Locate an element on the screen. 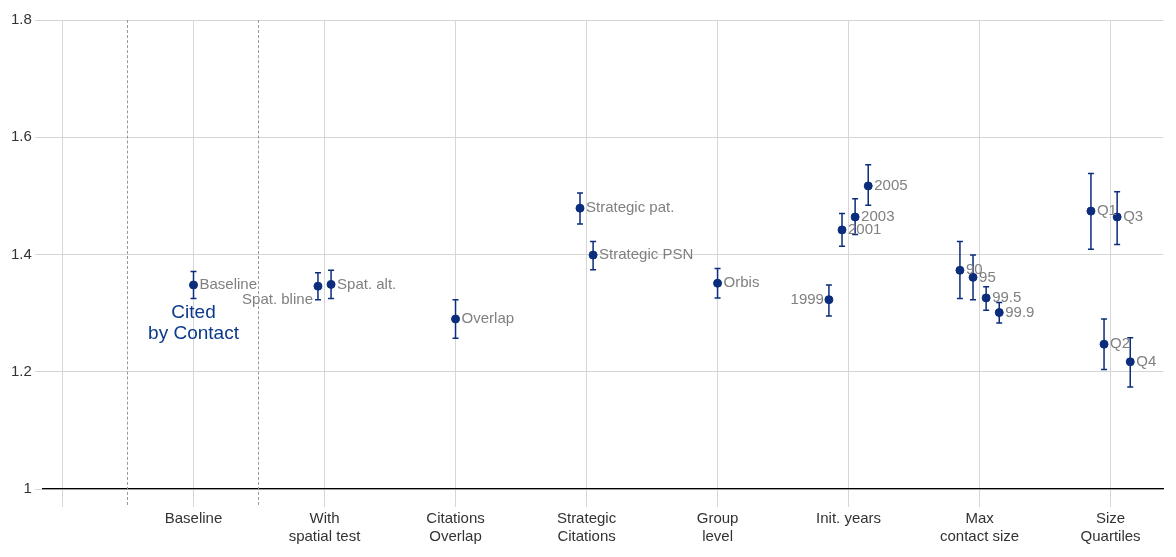 The height and width of the screenshot is (557, 1176). series-label: Q4 is located at coordinates (1146, 360).